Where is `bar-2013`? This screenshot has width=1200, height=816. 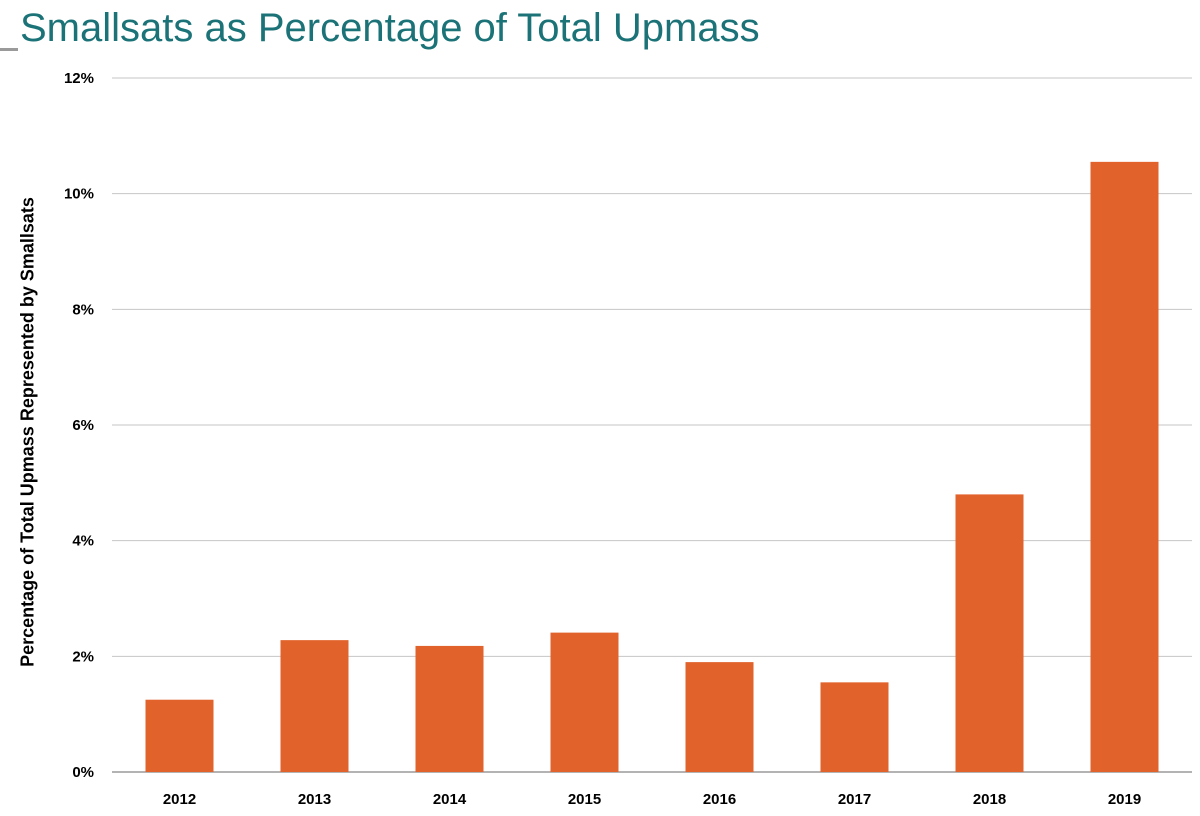 bar-2013 is located at coordinates (314, 706).